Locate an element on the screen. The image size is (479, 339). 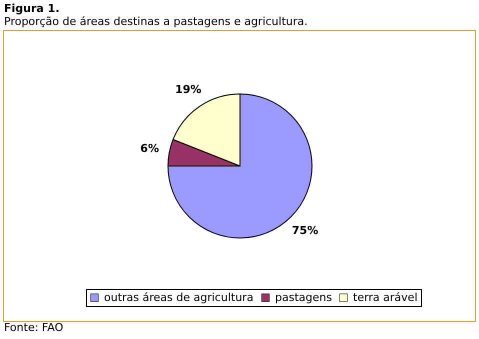
data-label: 19% is located at coordinates (188, 89).